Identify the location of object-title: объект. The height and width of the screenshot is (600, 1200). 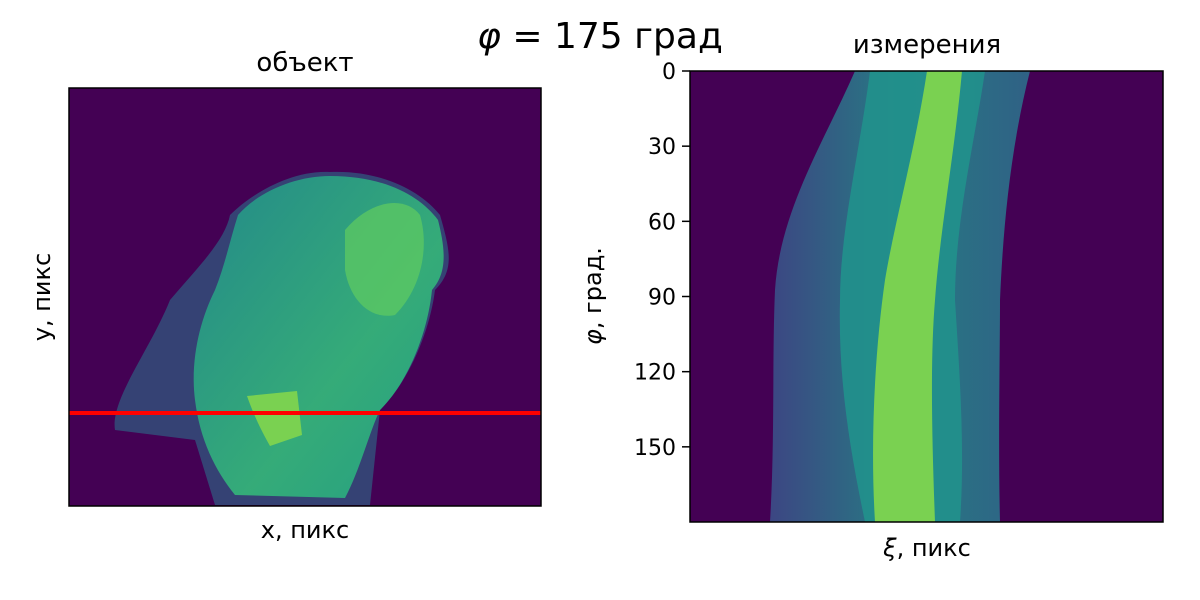
(304, 63).